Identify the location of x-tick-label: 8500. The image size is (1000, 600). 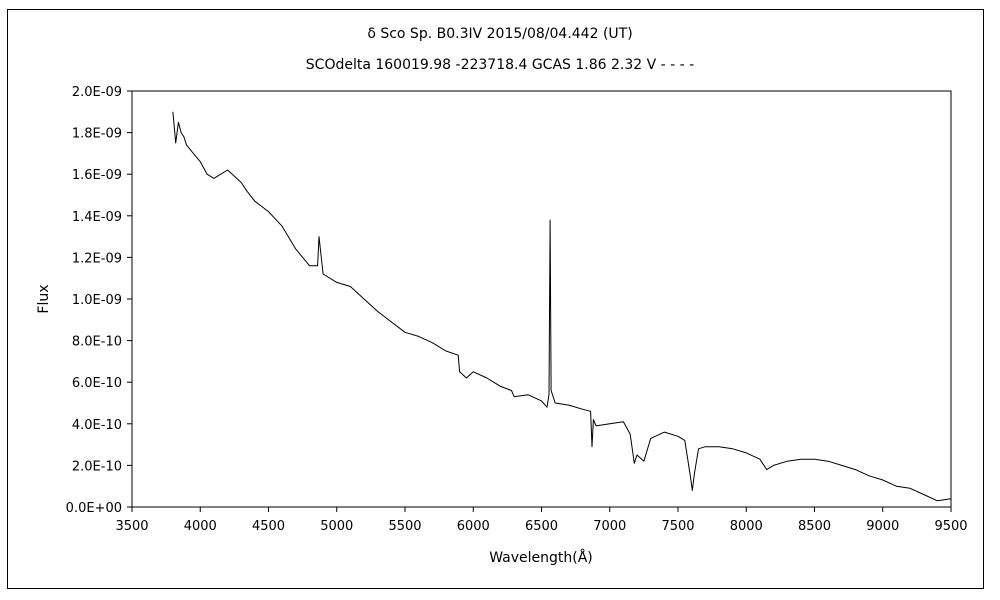
(814, 526).